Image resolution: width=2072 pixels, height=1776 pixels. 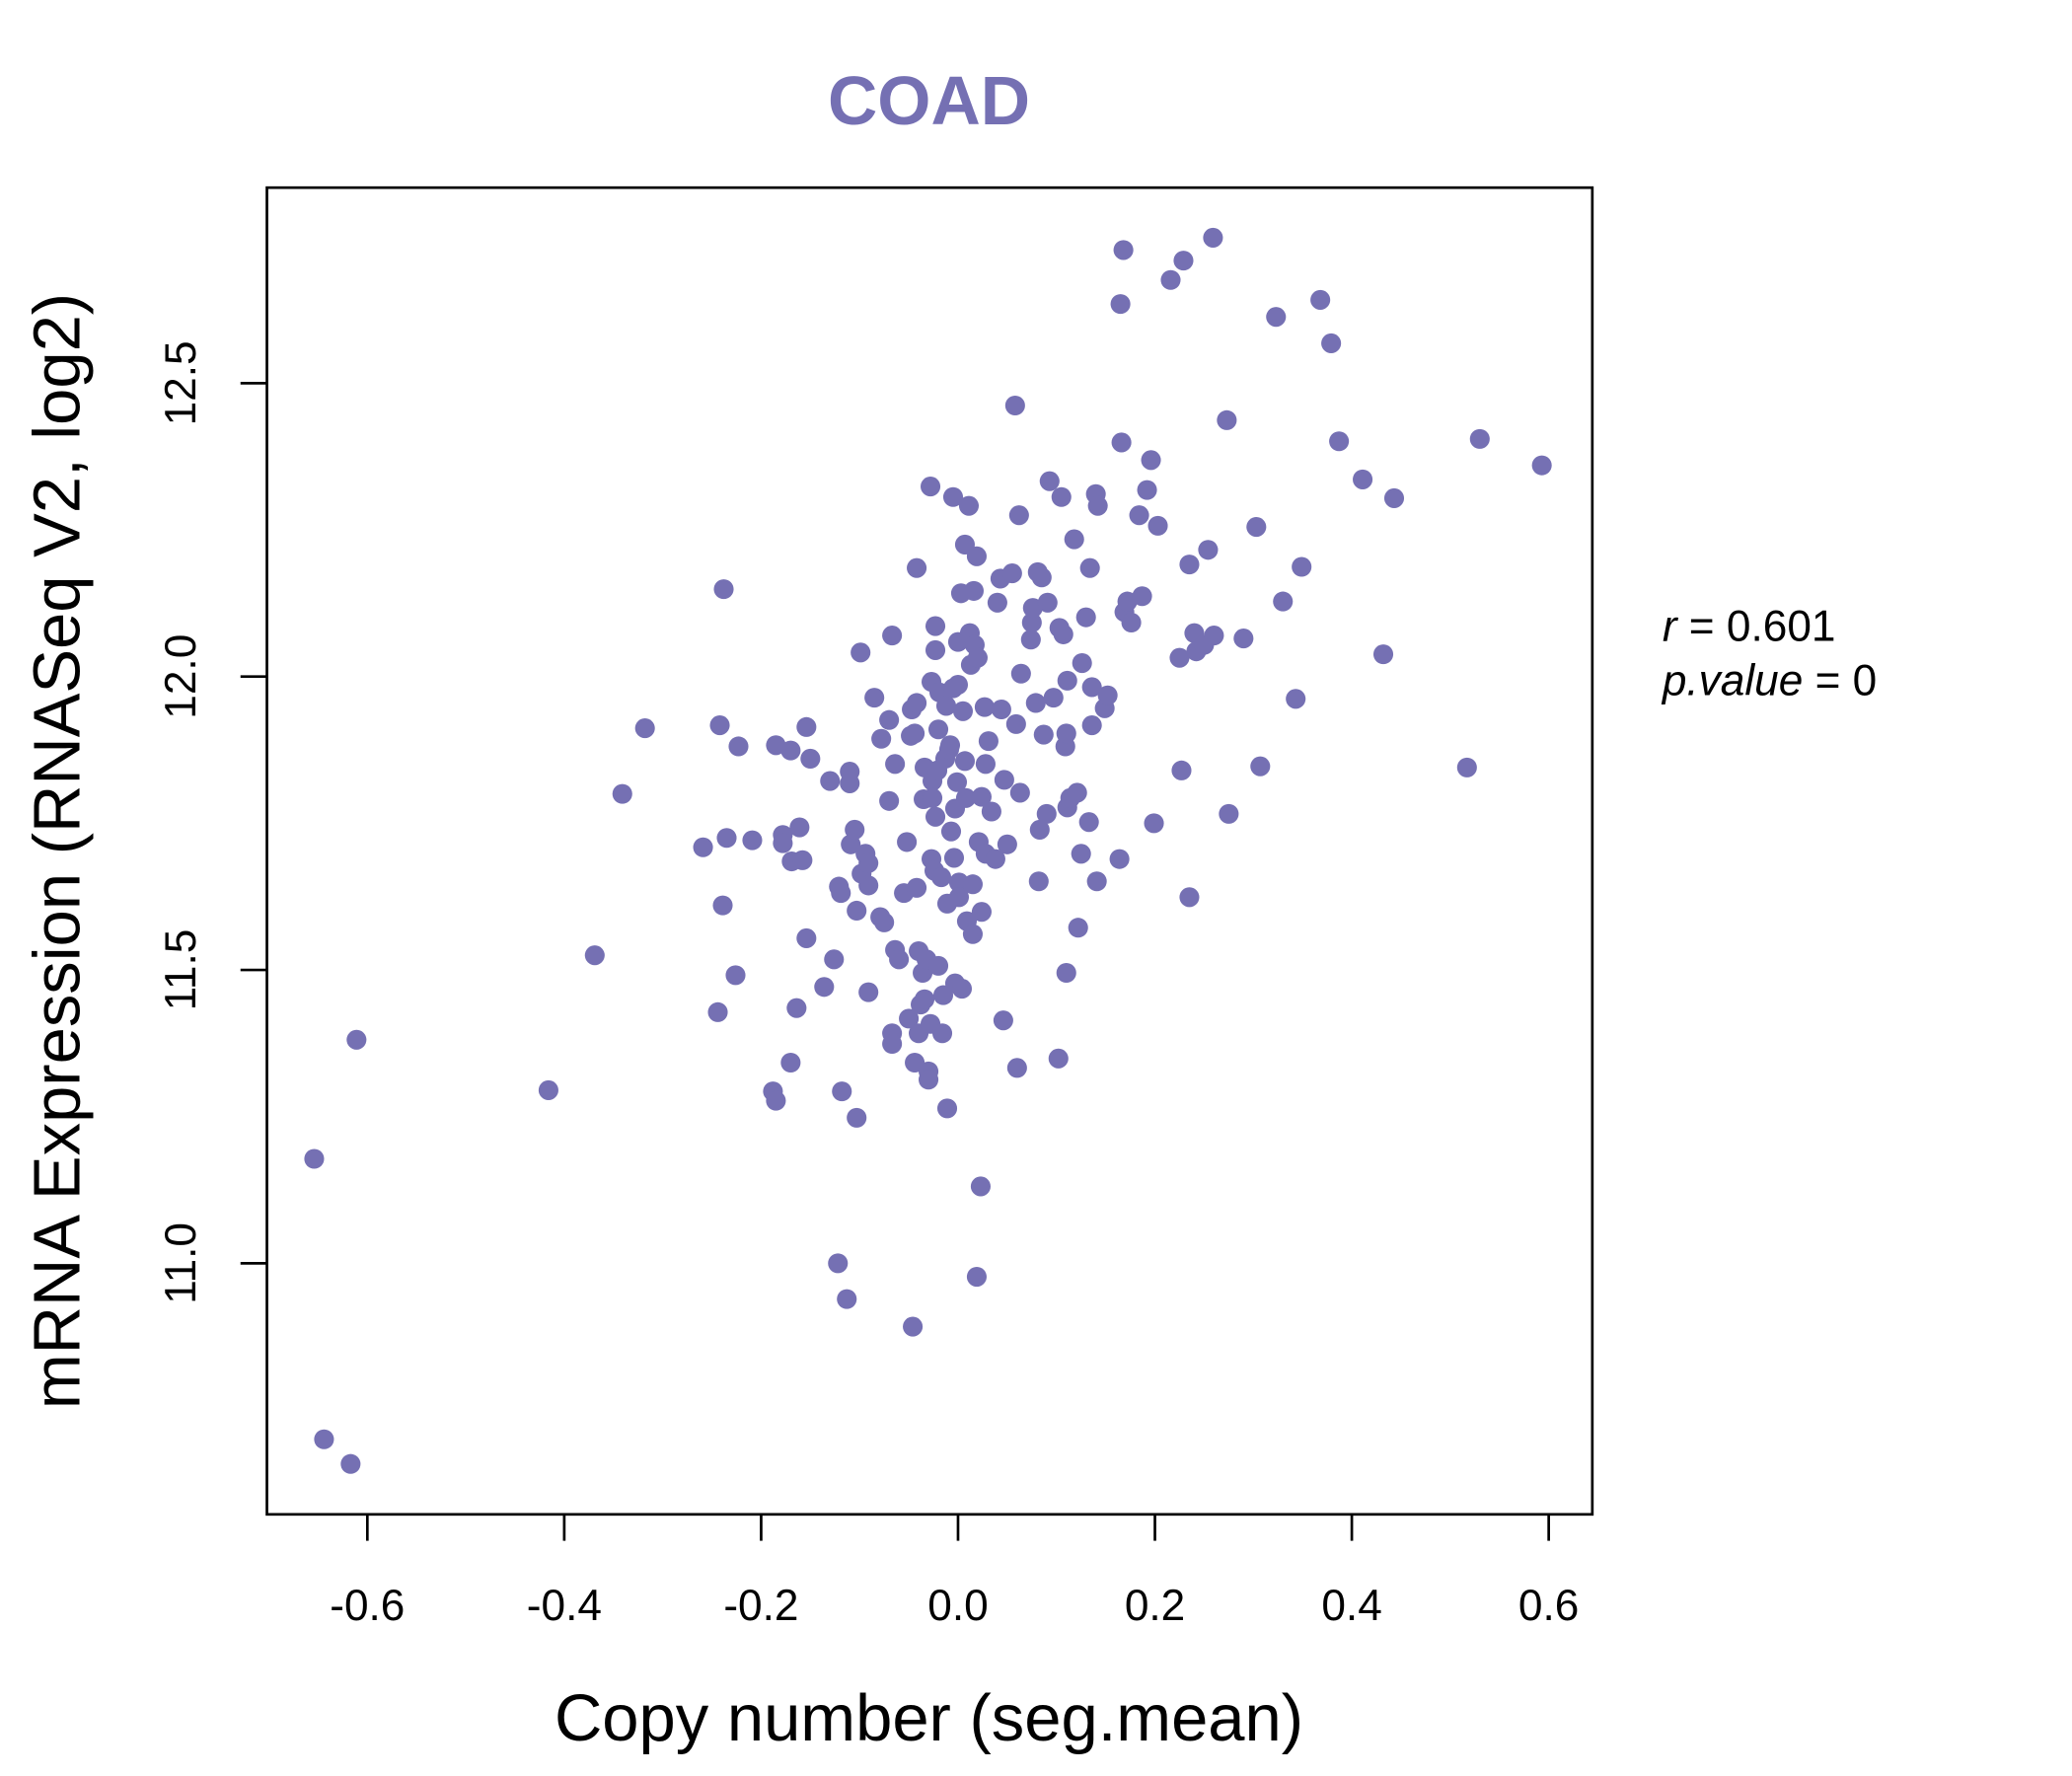 What do you see at coordinates (761, 1606) in the screenshot?
I see `x-tick-label: -0.2` at bounding box center [761, 1606].